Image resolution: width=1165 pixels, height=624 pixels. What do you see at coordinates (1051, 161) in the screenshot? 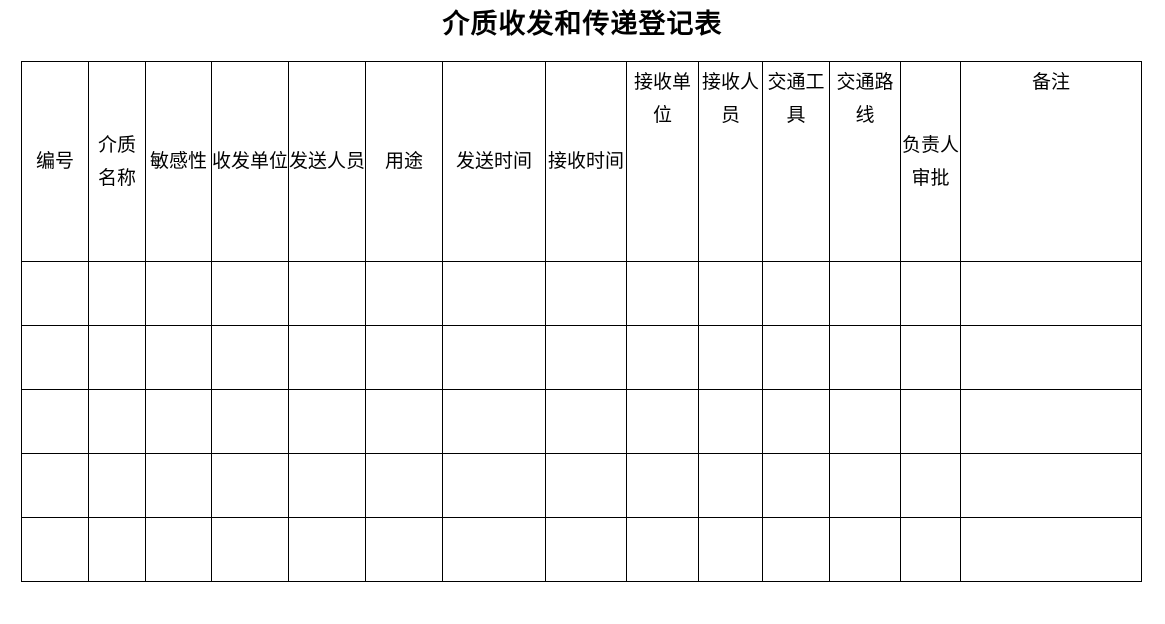
I see `column-header-remarks: 备注` at bounding box center [1051, 161].